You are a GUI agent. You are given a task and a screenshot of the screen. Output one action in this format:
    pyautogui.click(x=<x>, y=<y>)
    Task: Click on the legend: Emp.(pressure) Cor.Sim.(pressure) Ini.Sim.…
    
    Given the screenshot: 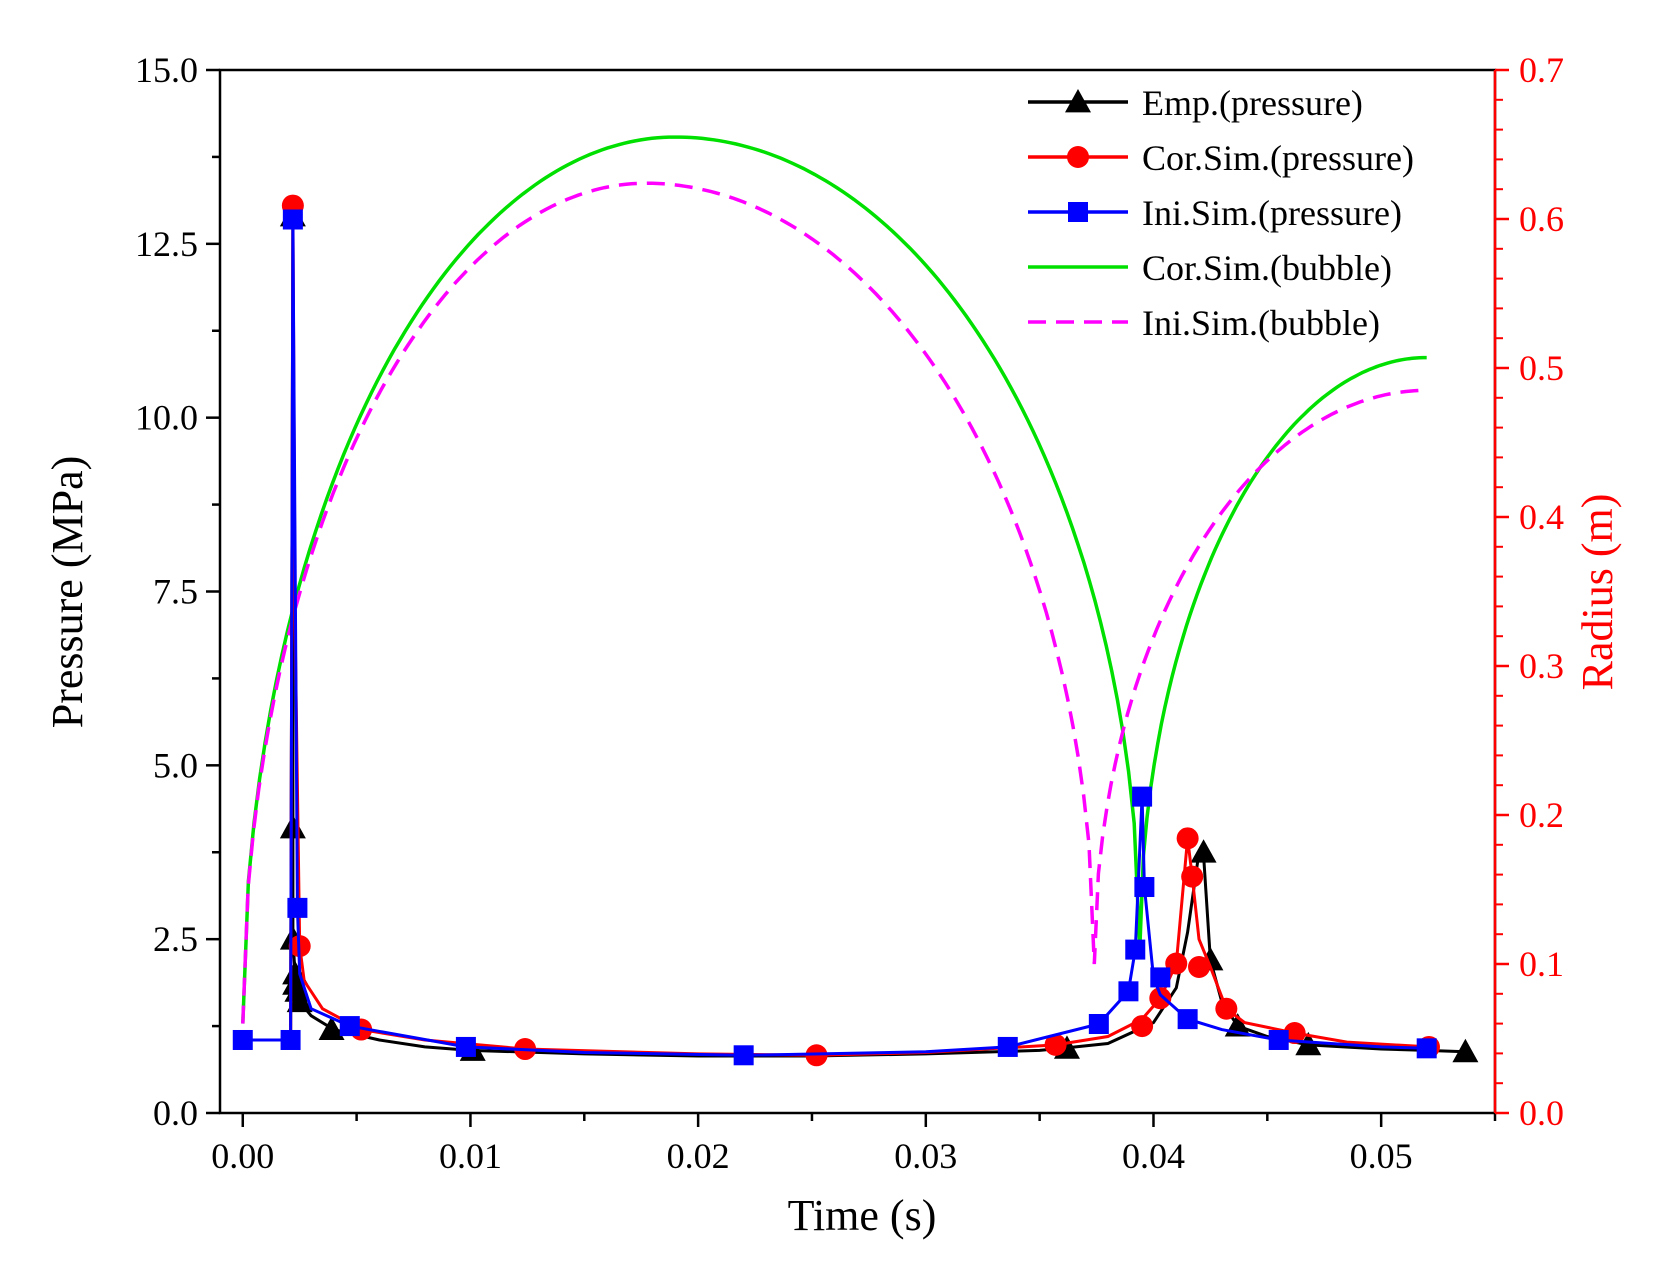 What is the action you would take?
    pyautogui.click(x=1221, y=213)
    